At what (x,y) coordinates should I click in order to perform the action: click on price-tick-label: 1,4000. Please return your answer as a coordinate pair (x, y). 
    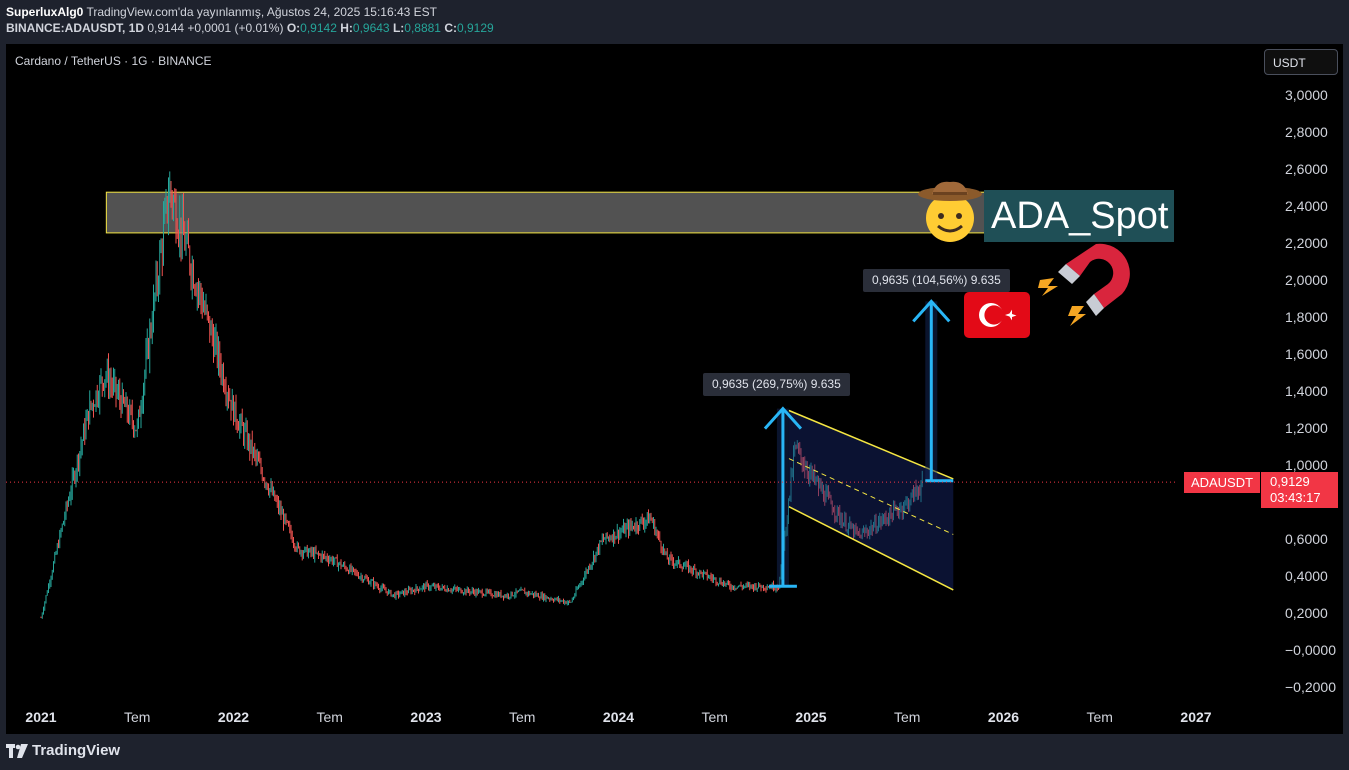
    Looking at the image, I should click on (1306, 391).